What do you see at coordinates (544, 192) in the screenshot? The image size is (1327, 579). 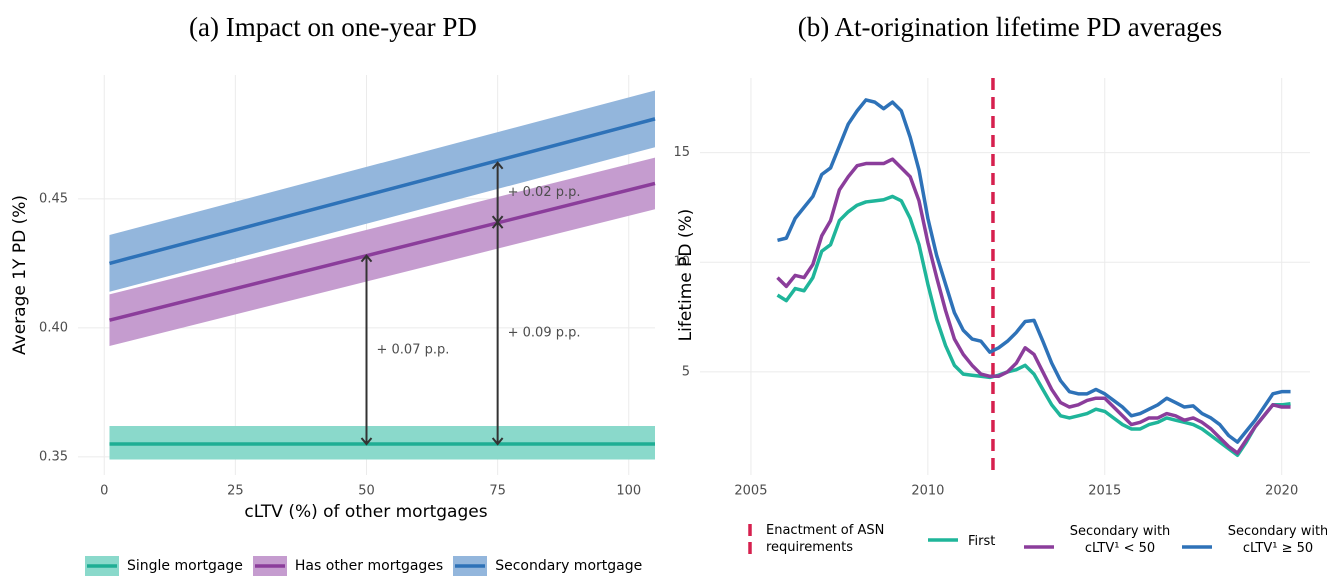 I see `annotation: + 0.02 p.p.` at bounding box center [544, 192].